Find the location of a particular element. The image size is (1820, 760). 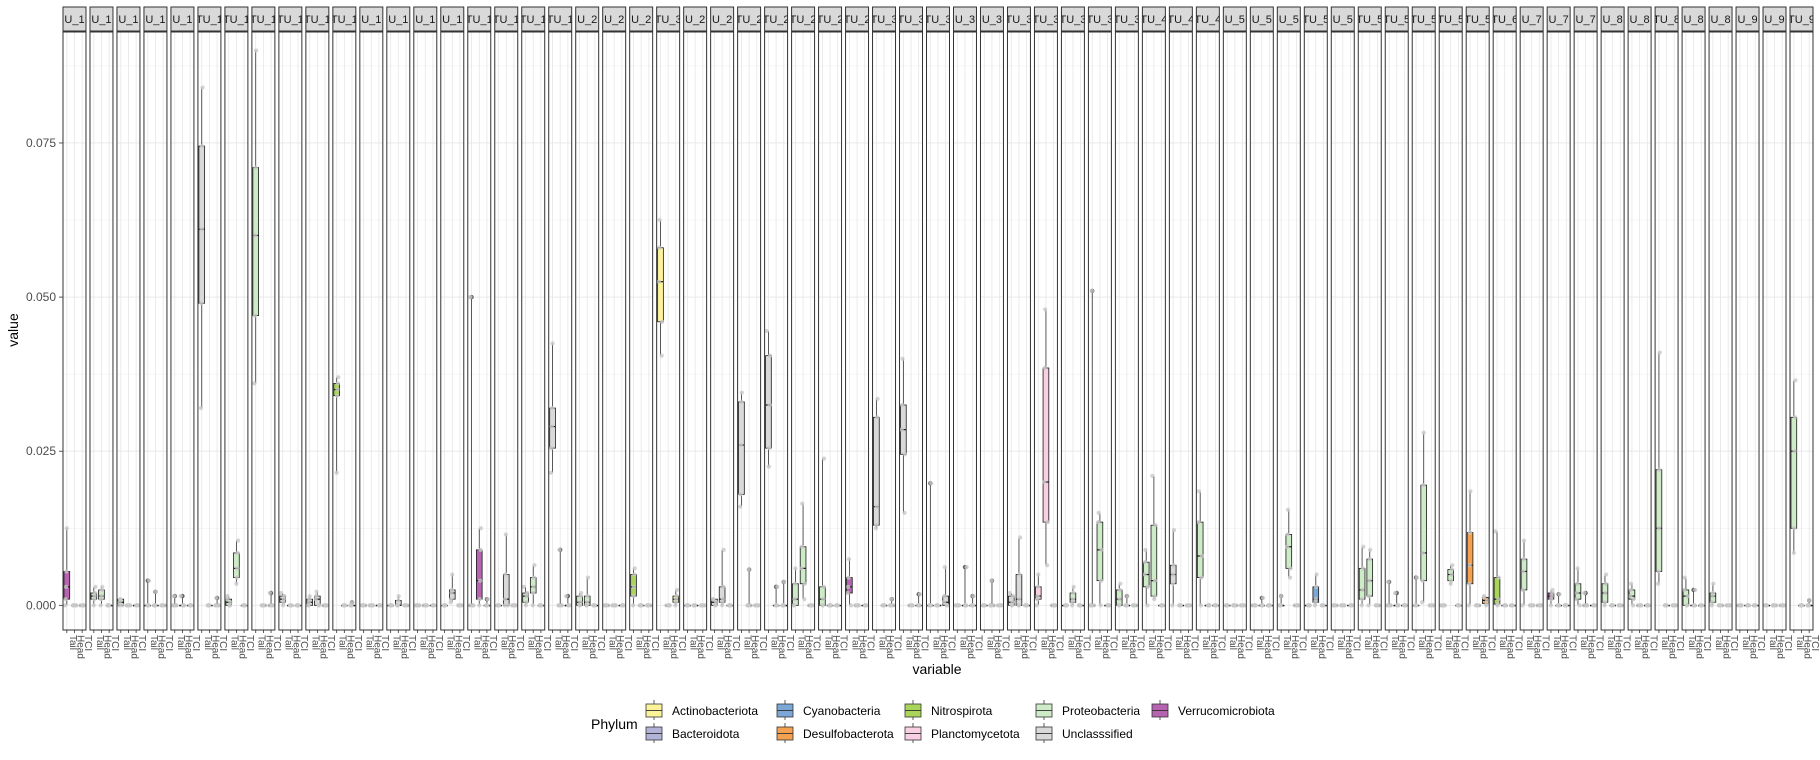

facet-strip-label: U_1 is located at coordinates (155, 20).